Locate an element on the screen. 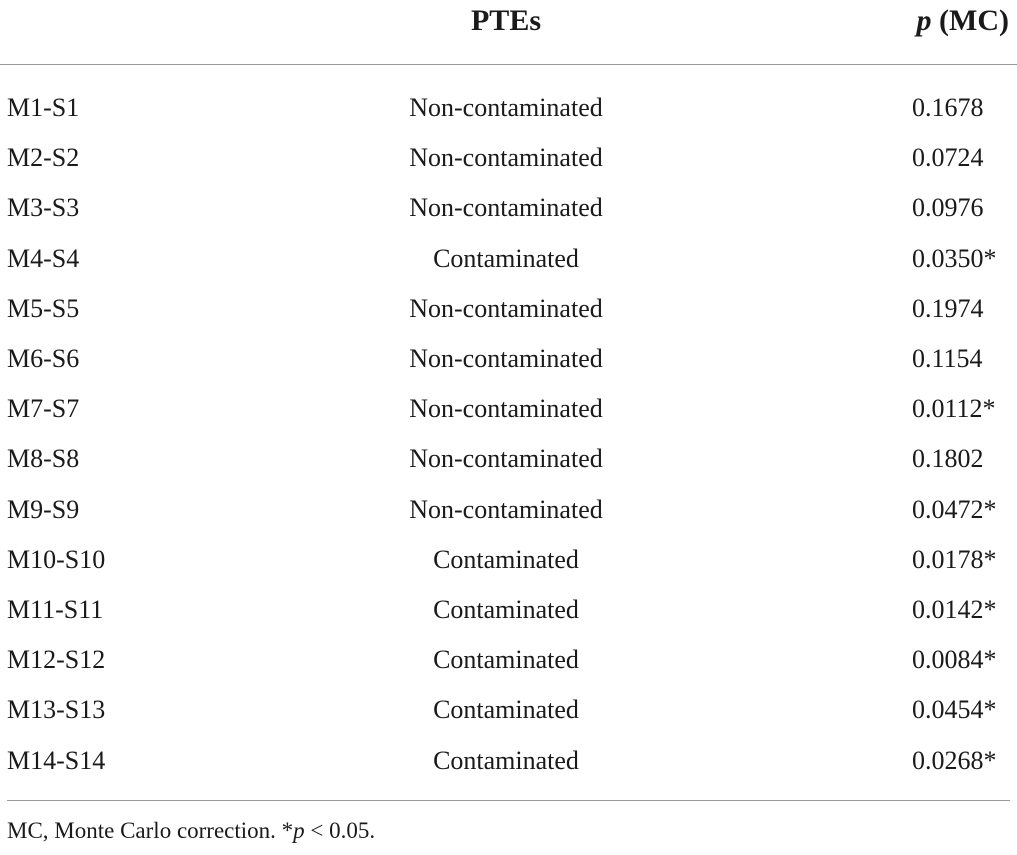 Image resolution: width=1017 pixels, height=855 pixels. cell-p-value: 0.0724 is located at coordinates (948, 158).